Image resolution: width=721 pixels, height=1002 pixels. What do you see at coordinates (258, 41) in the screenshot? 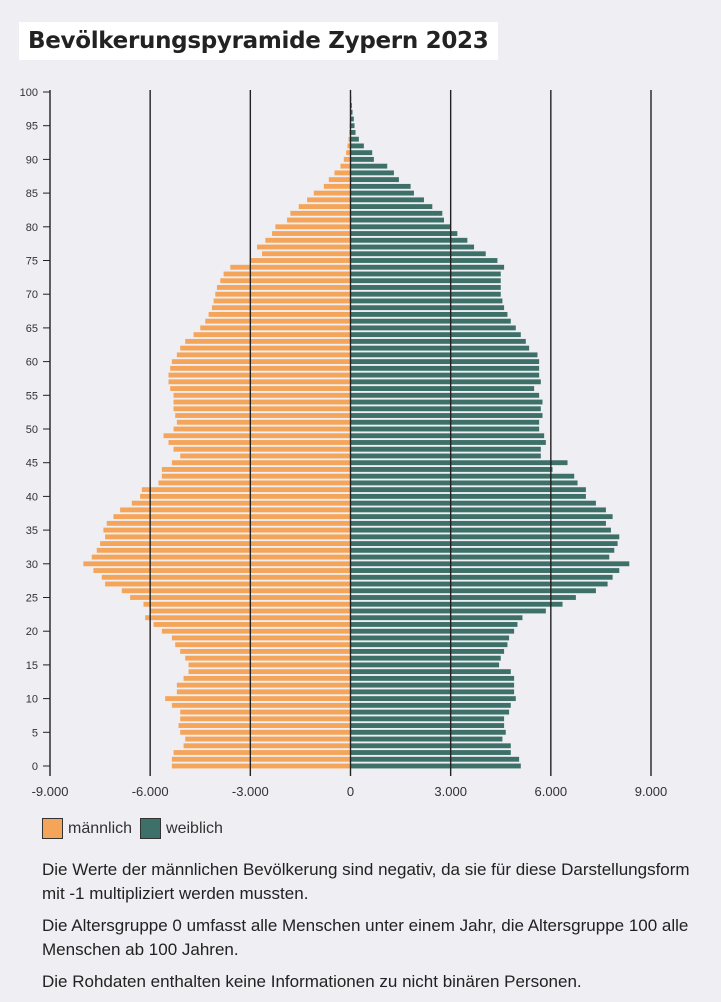
I see `chart-title: Bevölkerungspyramide Zypern 2023` at bounding box center [258, 41].